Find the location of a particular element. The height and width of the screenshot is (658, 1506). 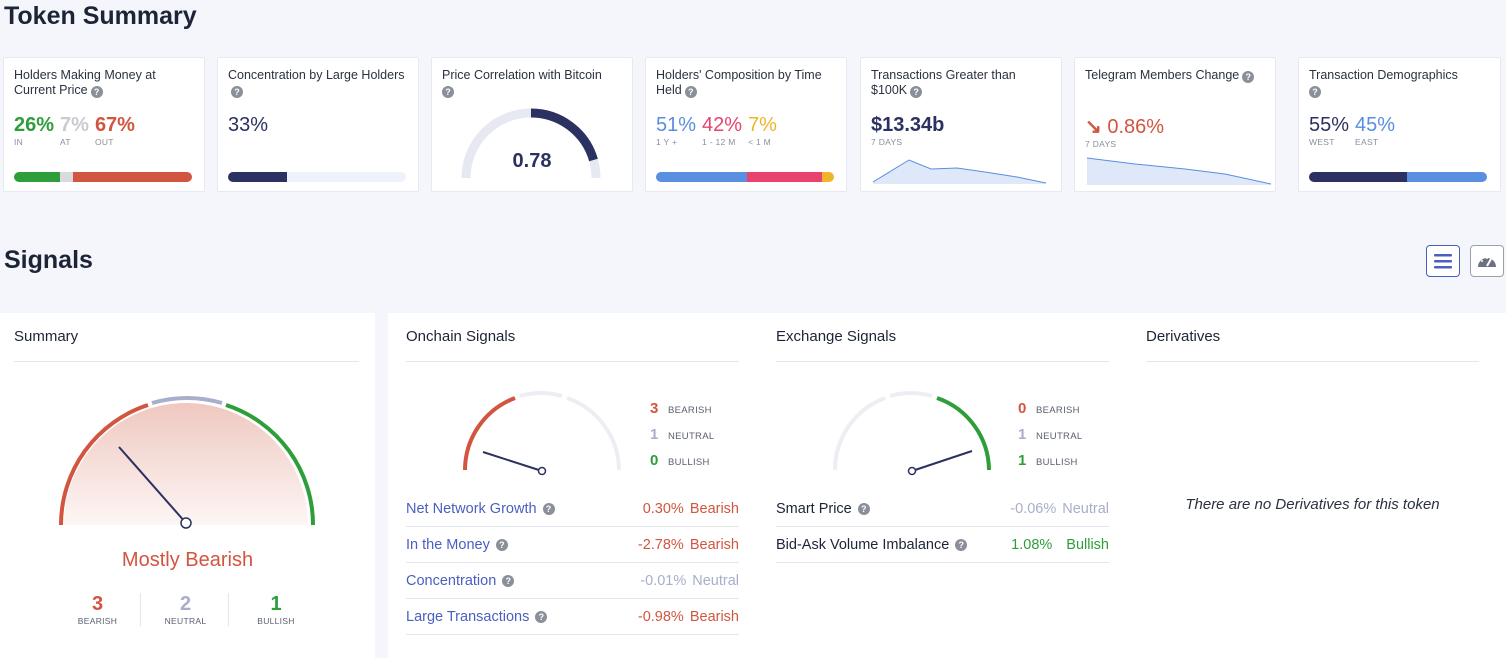

transactions-sparkline is located at coordinates (959, 171).